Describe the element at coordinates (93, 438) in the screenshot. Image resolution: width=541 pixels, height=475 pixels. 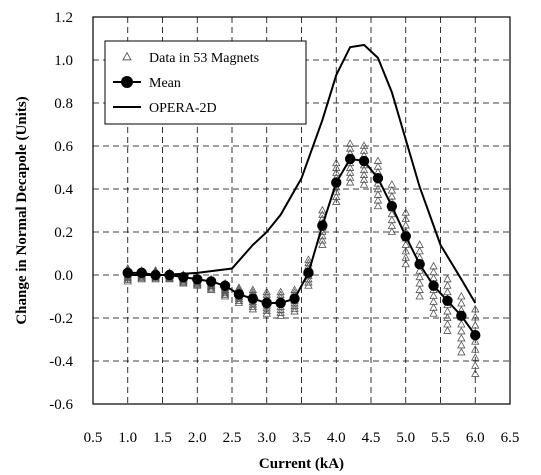
I see `x-tick-label: 0.5` at that location.